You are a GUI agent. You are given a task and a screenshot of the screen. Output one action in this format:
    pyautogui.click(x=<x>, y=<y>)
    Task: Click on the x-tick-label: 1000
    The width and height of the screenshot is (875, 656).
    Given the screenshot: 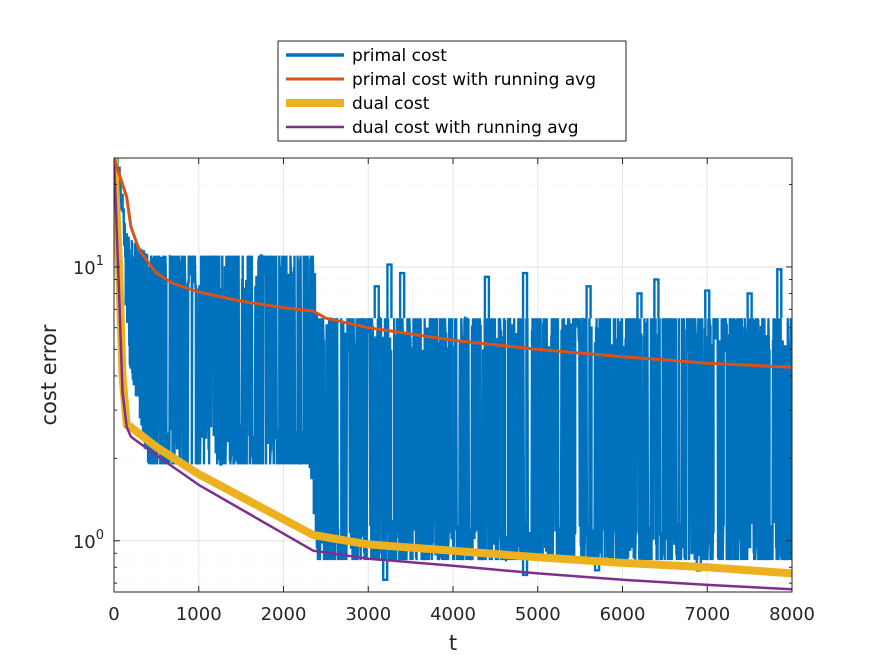 What is the action you would take?
    pyautogui.click(x=199, y=614)
    